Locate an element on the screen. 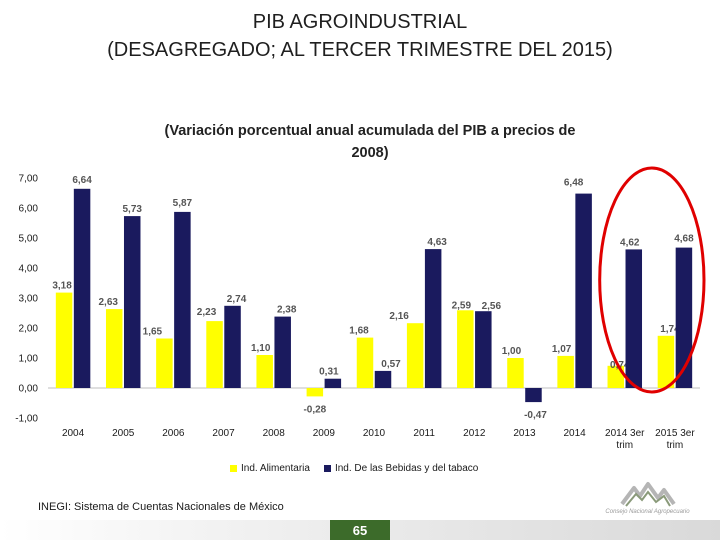  page-number: 65 is located at coordinates (360, 530).